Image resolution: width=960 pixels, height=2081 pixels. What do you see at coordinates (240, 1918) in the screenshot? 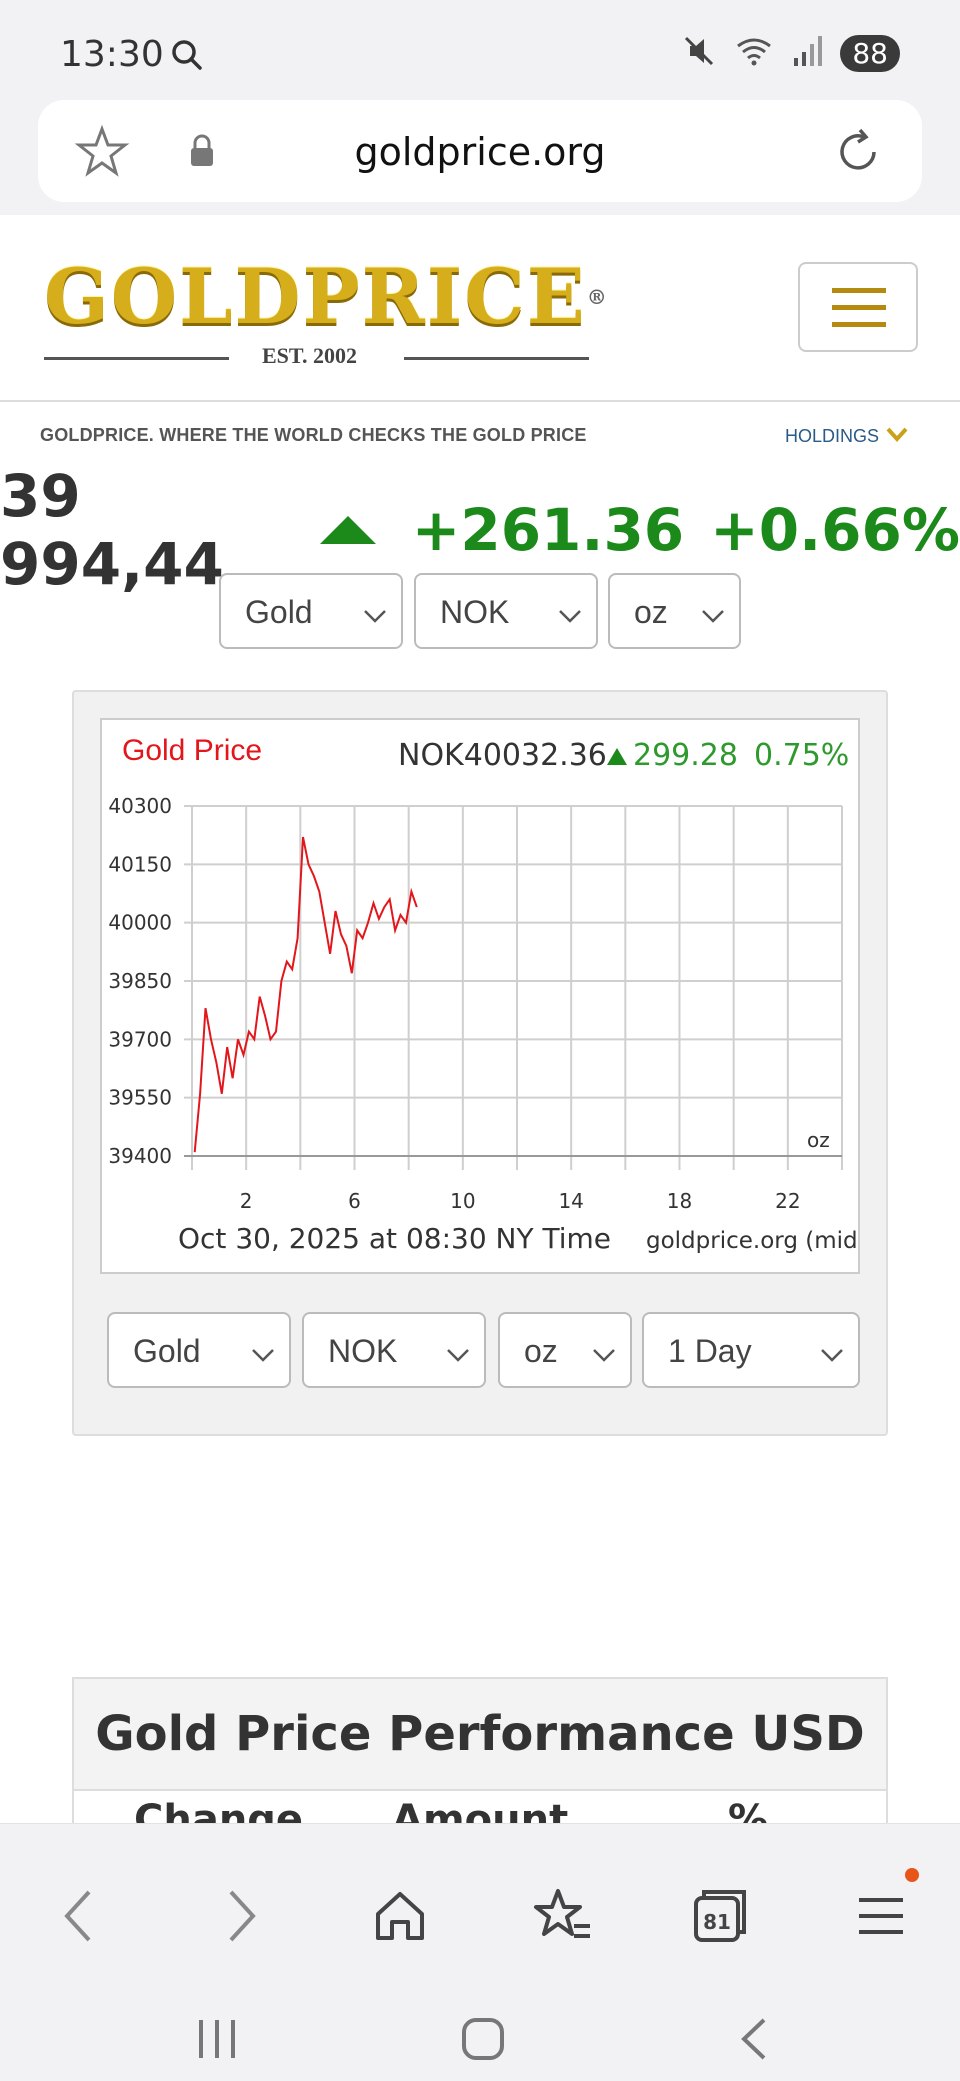
I see `forward-arrow-icon` at bounding box center [240, 1918].